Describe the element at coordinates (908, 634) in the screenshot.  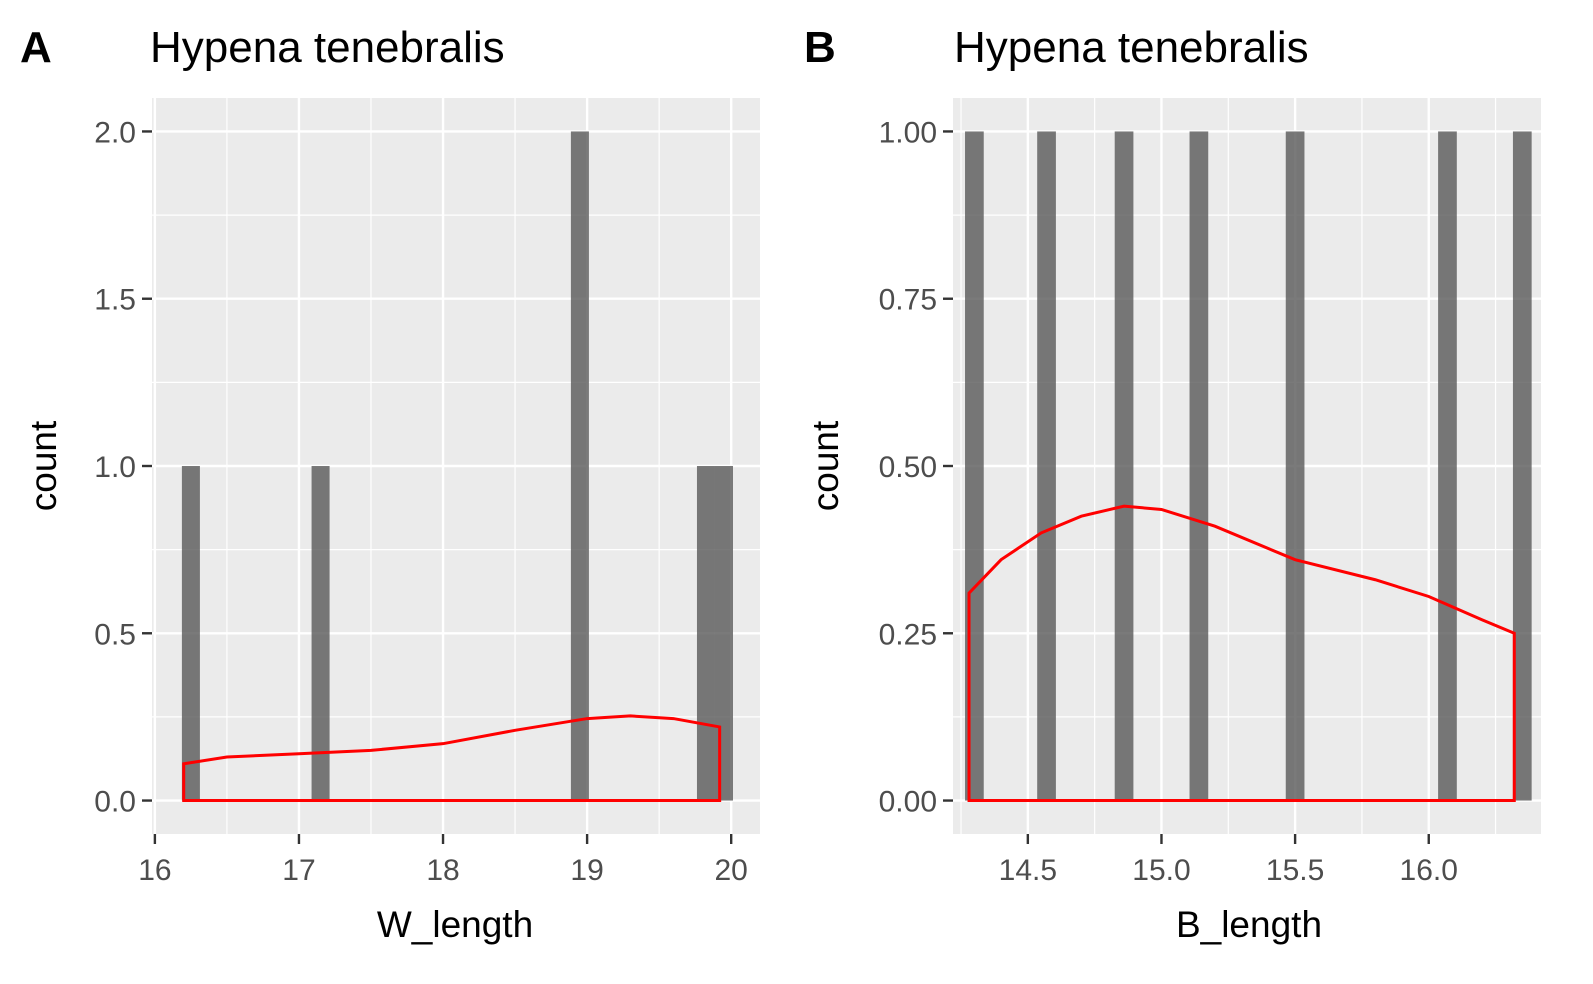
I see `y-tick-label: 0.25` at that location.